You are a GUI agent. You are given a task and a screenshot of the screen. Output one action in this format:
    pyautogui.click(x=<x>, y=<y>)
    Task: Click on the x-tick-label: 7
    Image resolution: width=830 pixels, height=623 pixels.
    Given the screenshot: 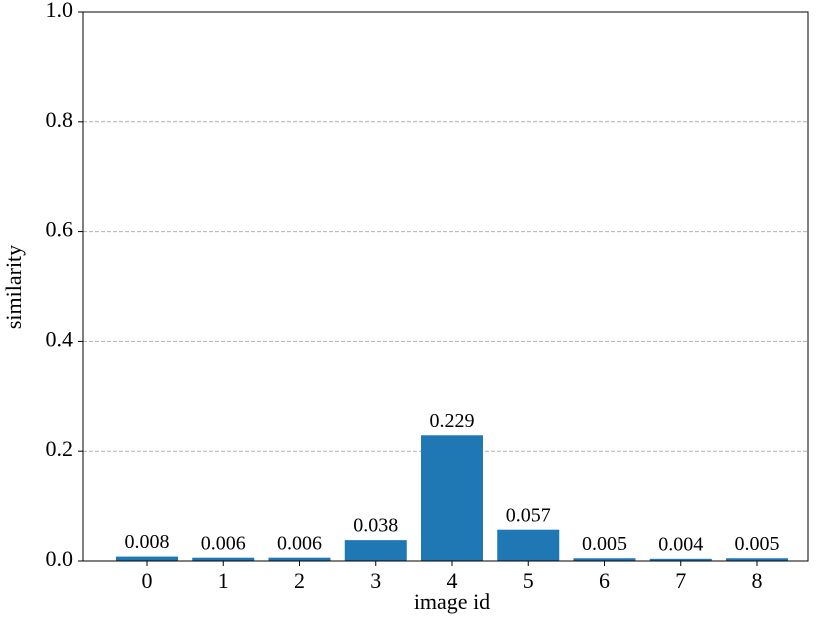 What is the action you would take?
    pyautogui.click(x=680, y=580)
    